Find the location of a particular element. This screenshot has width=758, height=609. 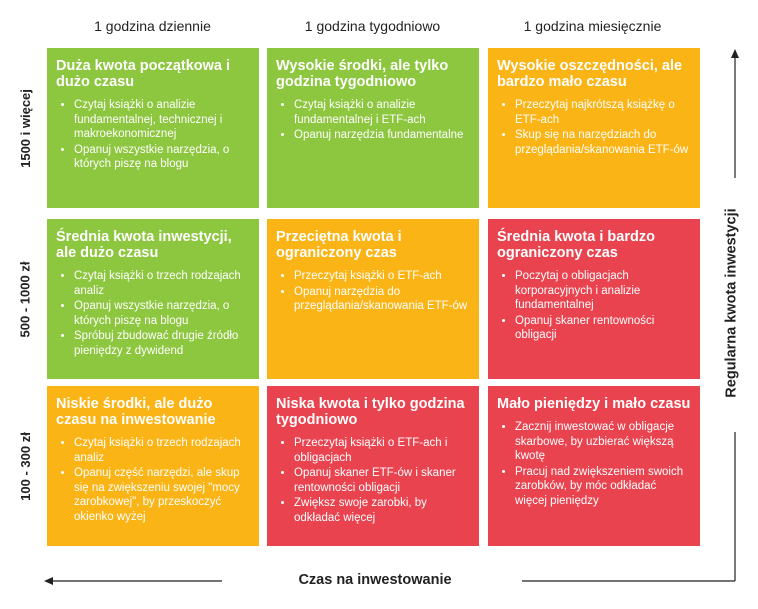

column-header-weekly: 1 godzina tygodniowo is located at coordinates (372, 26).